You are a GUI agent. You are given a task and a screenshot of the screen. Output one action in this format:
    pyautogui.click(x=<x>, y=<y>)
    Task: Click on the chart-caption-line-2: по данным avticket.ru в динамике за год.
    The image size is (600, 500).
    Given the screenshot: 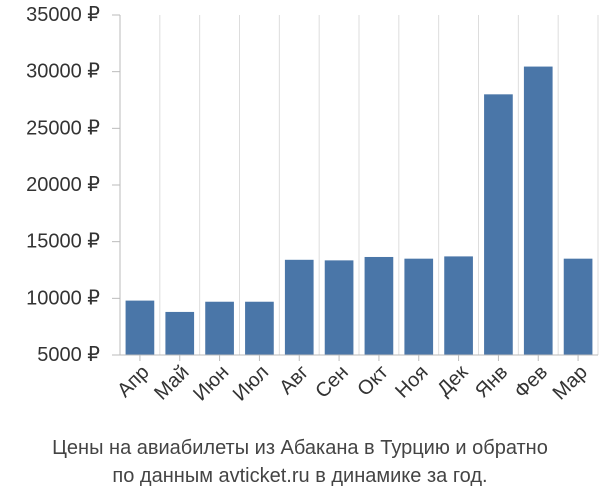 What is the action you would take?
    pyautogui.click(x=300, y=476)
    